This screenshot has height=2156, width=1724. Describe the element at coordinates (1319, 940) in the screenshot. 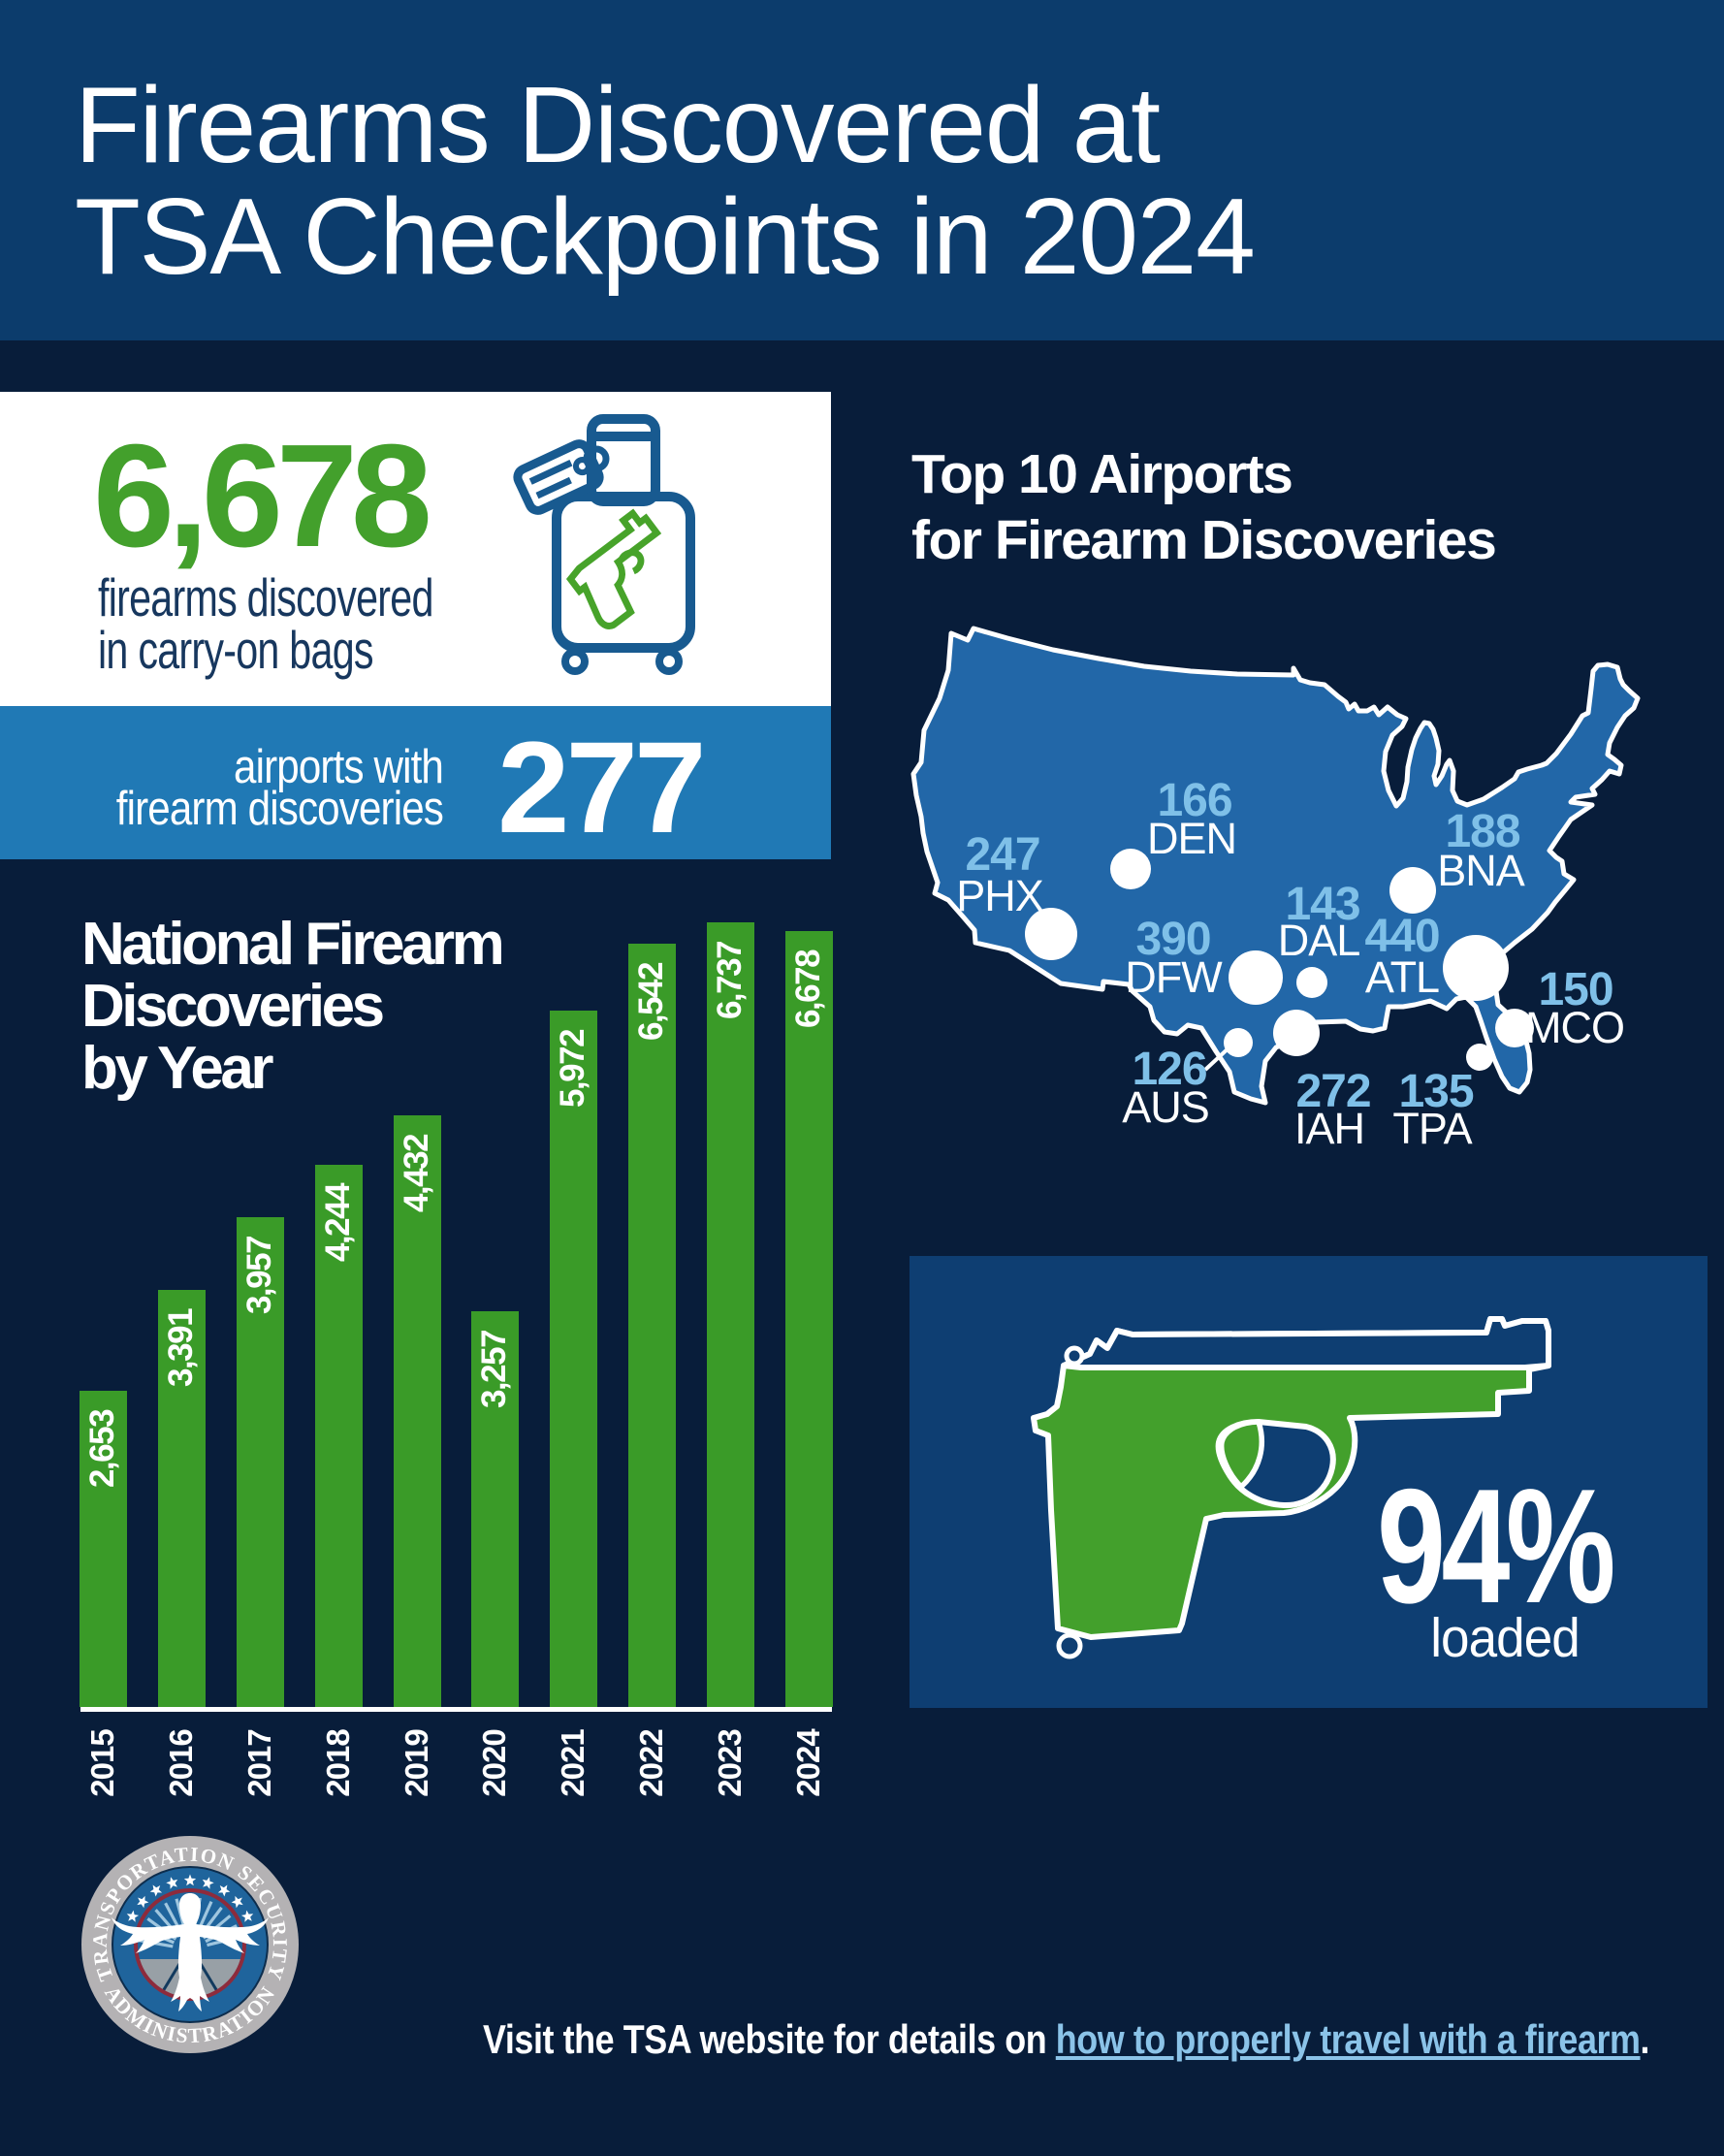

I see `svg-text: DAL` at that location.